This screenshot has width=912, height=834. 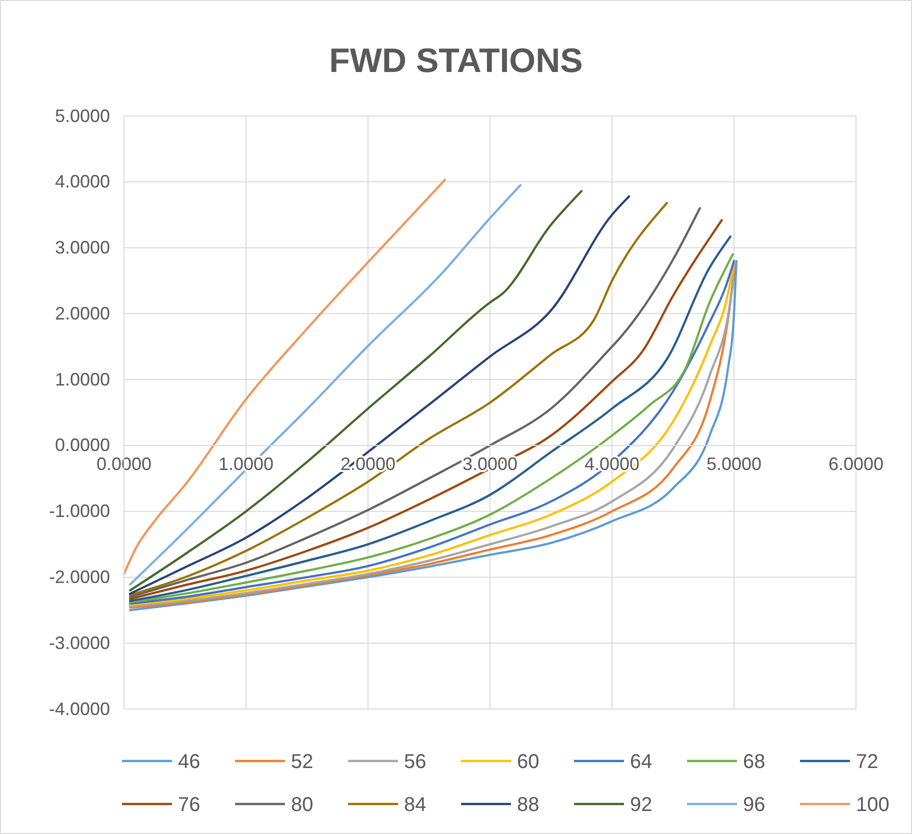 What do you see at coordinates (754, 762) in the screenshot?
I see `legend-label: 68` at bounding box center [754, 762].